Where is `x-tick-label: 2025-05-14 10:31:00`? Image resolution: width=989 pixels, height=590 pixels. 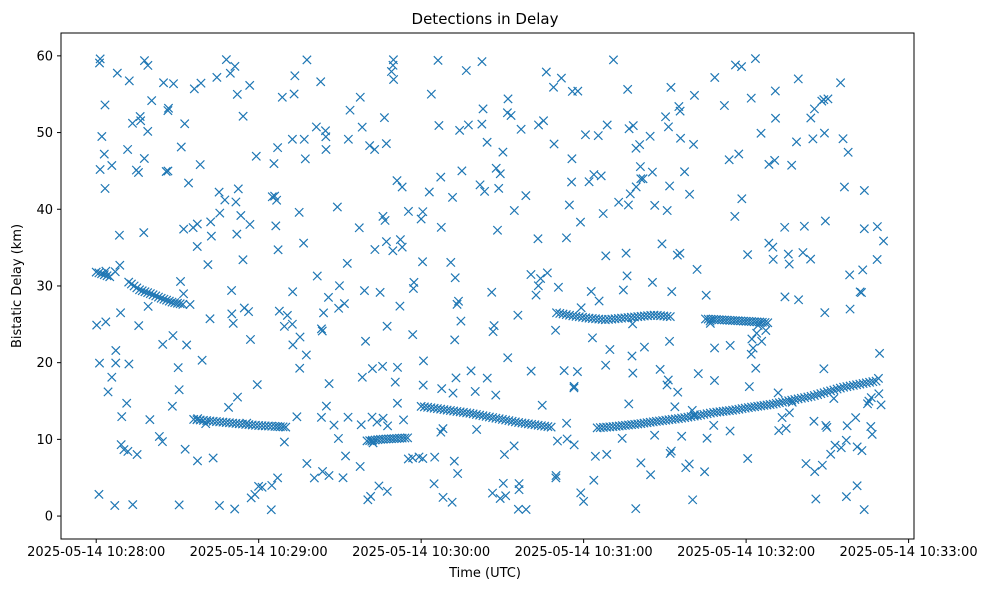 x-tick-label: 2025-05-14 10:31:00 is located at coordinates (584, 552).